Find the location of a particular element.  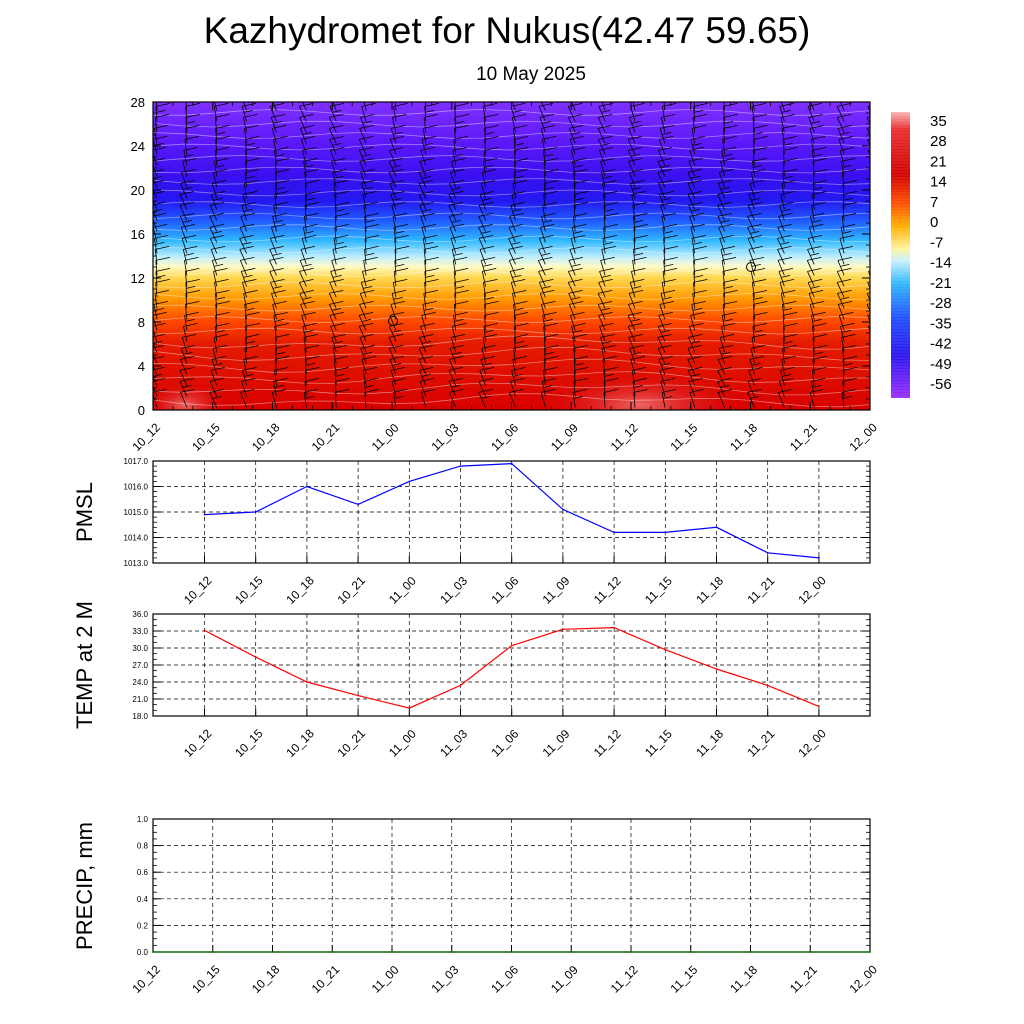

x-tick-label: 11_03 is located at coordinates (444, 979).